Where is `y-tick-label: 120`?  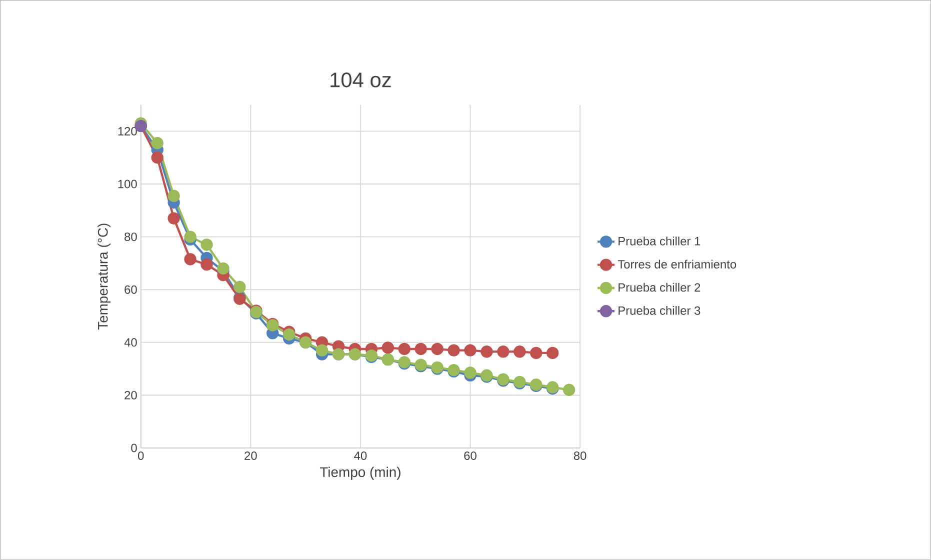 y-tick-label: 120 is located at coordinates (127, 131).